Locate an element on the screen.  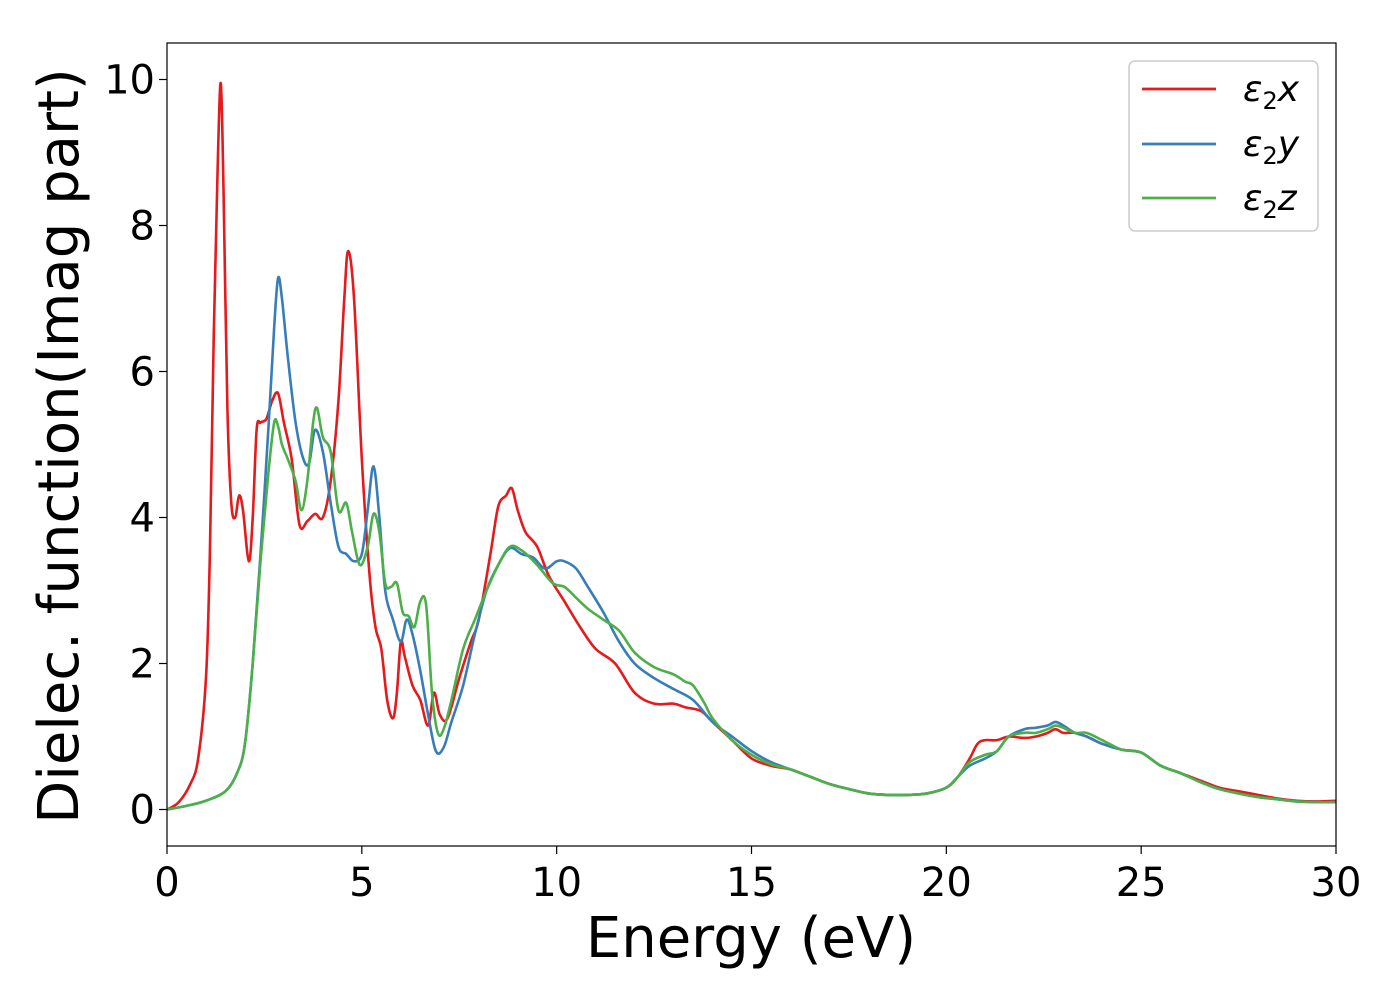
x-tick-label: 25 is located at coordinates (1141, 883).